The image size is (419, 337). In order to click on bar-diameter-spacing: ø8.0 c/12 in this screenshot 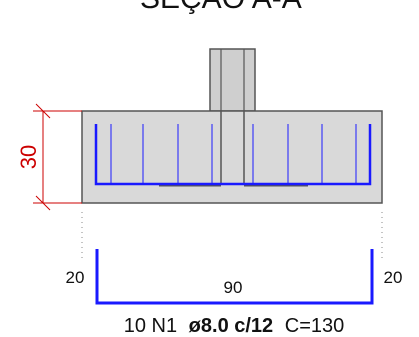, I will do `click(231, 326)`.